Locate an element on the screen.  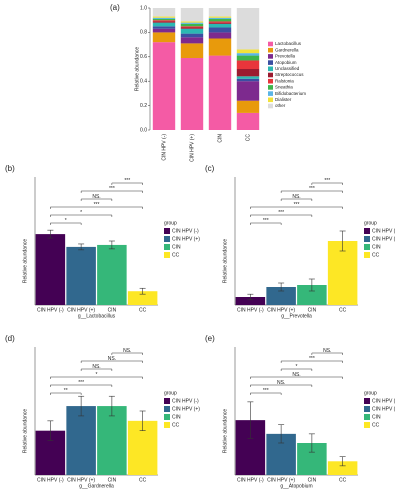
legend-label: Prevotella is located at coordinates (285, 56).